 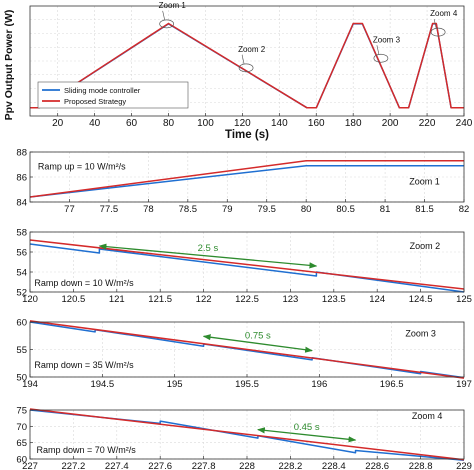 I want to click on x-tick-label: 195, so click(x=175, y=384).